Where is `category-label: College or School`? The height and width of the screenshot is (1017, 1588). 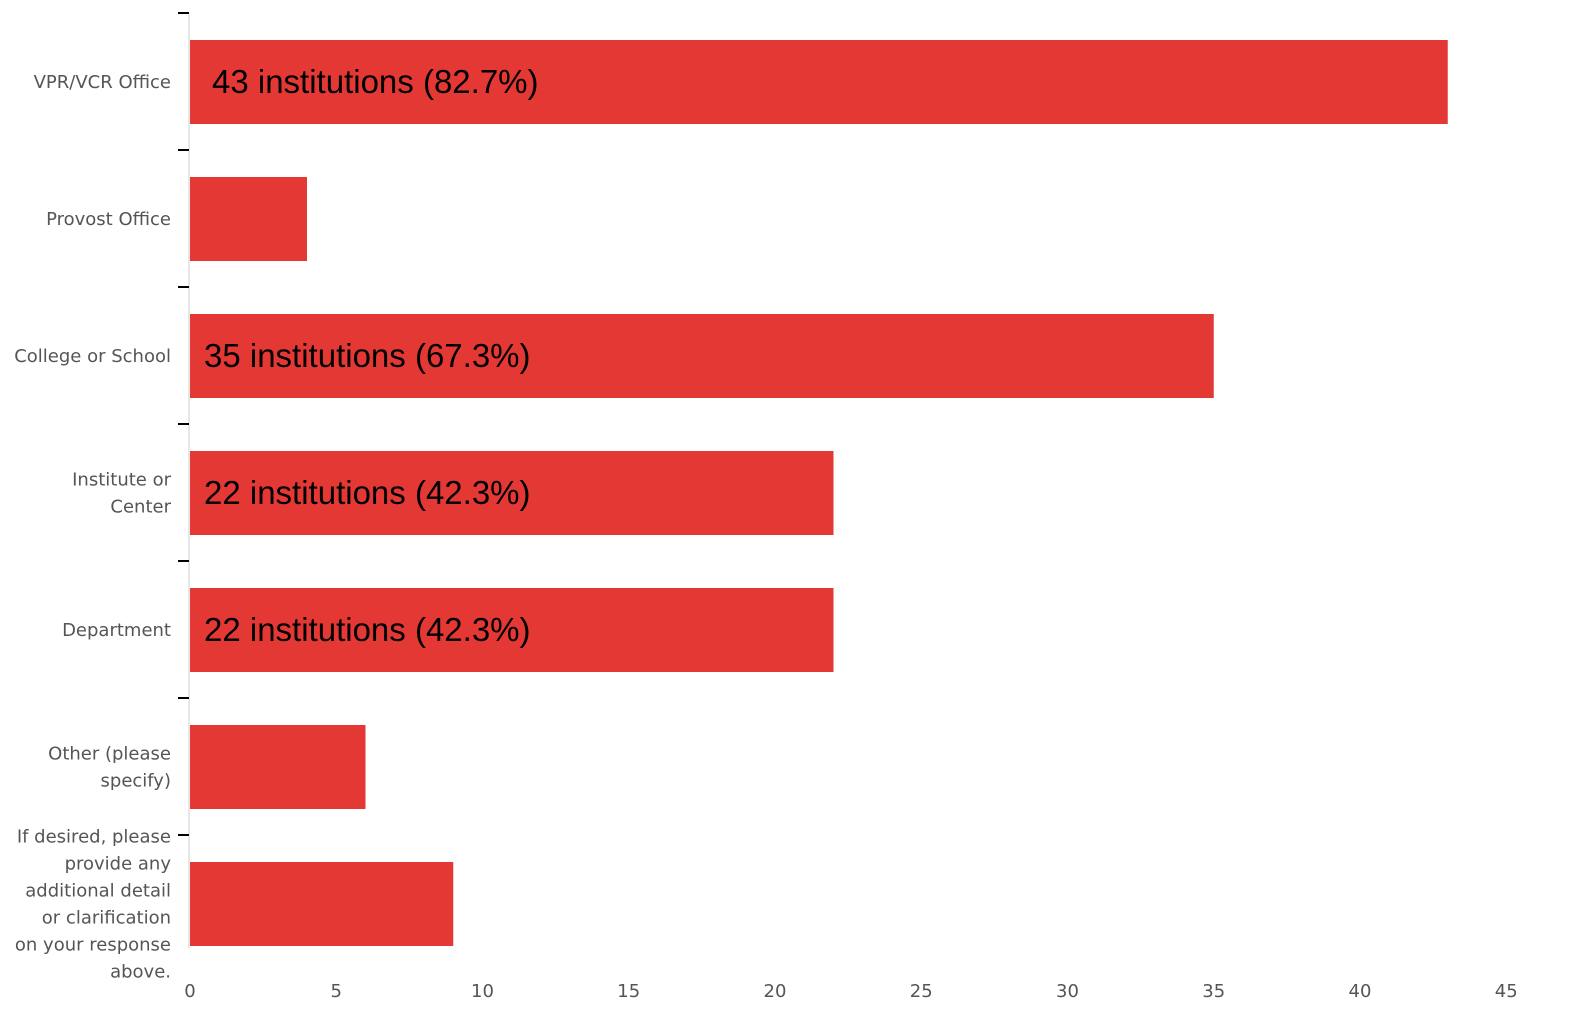 category-label: College or School is located at coordinates (92, 356).